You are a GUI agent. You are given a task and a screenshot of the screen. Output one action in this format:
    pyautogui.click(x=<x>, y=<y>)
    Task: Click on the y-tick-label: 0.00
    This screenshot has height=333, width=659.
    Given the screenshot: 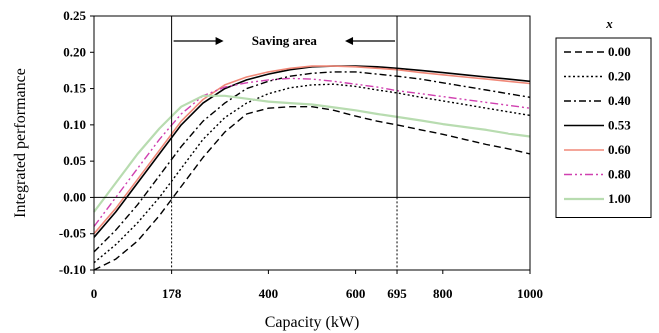 What is the action you would take?
    pyautogui.click(x=74, y=196)
    